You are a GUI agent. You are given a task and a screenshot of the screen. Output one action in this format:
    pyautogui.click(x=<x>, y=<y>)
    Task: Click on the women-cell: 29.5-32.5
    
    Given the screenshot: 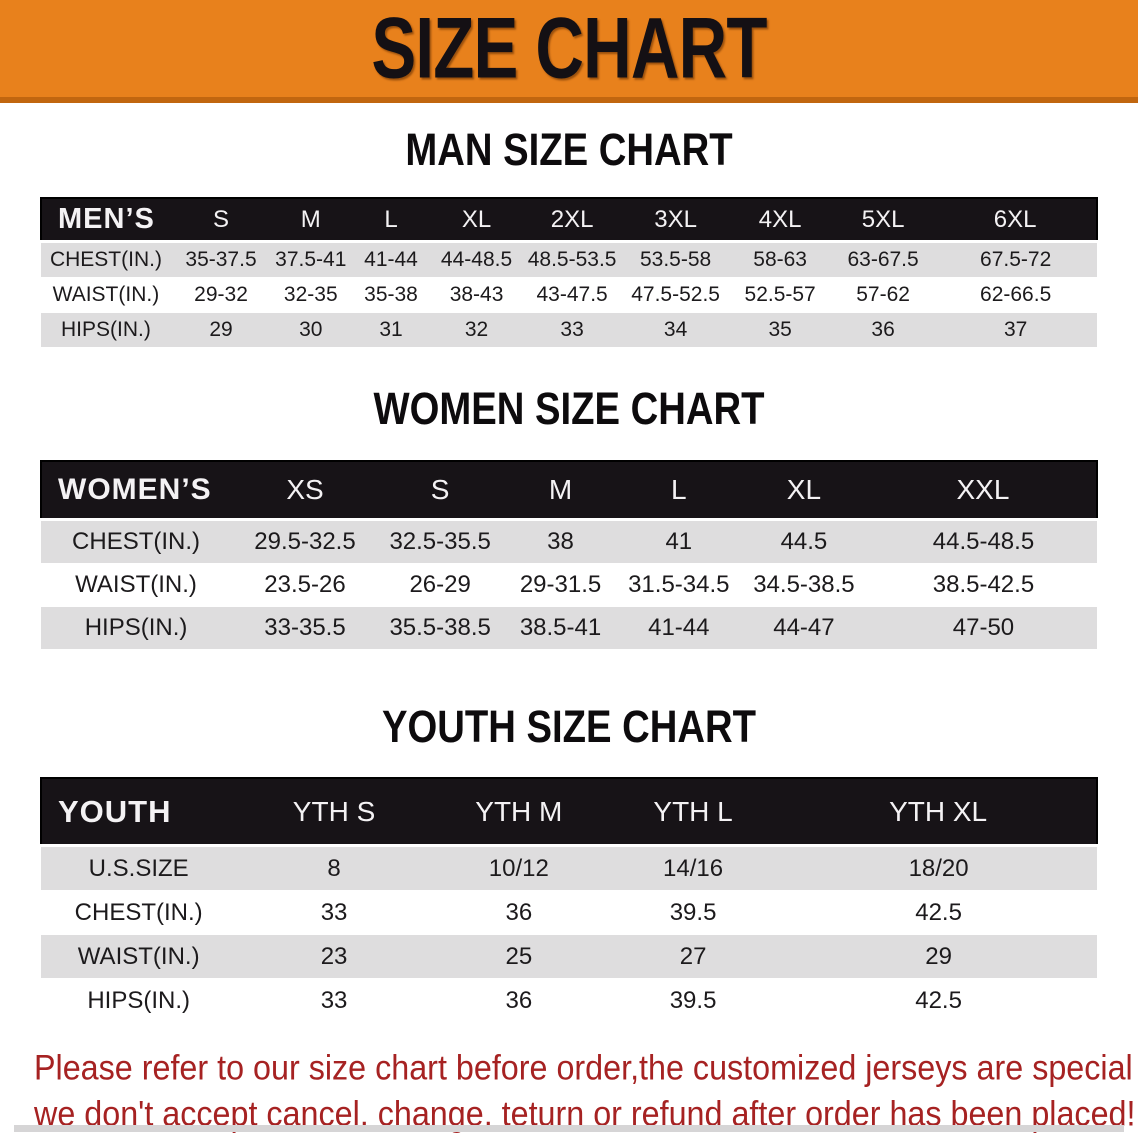 What is the action you would take?
    pyautogui.click(x=305, y=541)
    